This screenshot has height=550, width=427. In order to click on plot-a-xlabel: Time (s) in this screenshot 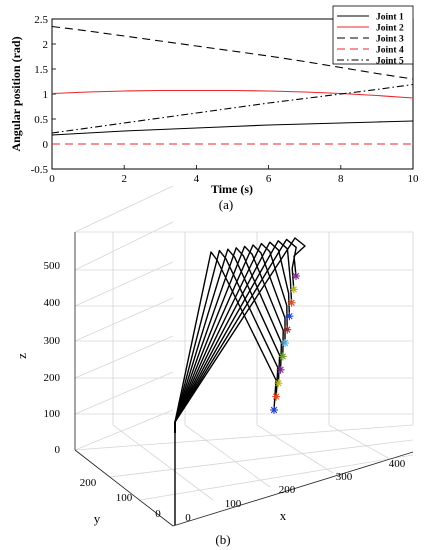, I will do `click(232, 189)`.